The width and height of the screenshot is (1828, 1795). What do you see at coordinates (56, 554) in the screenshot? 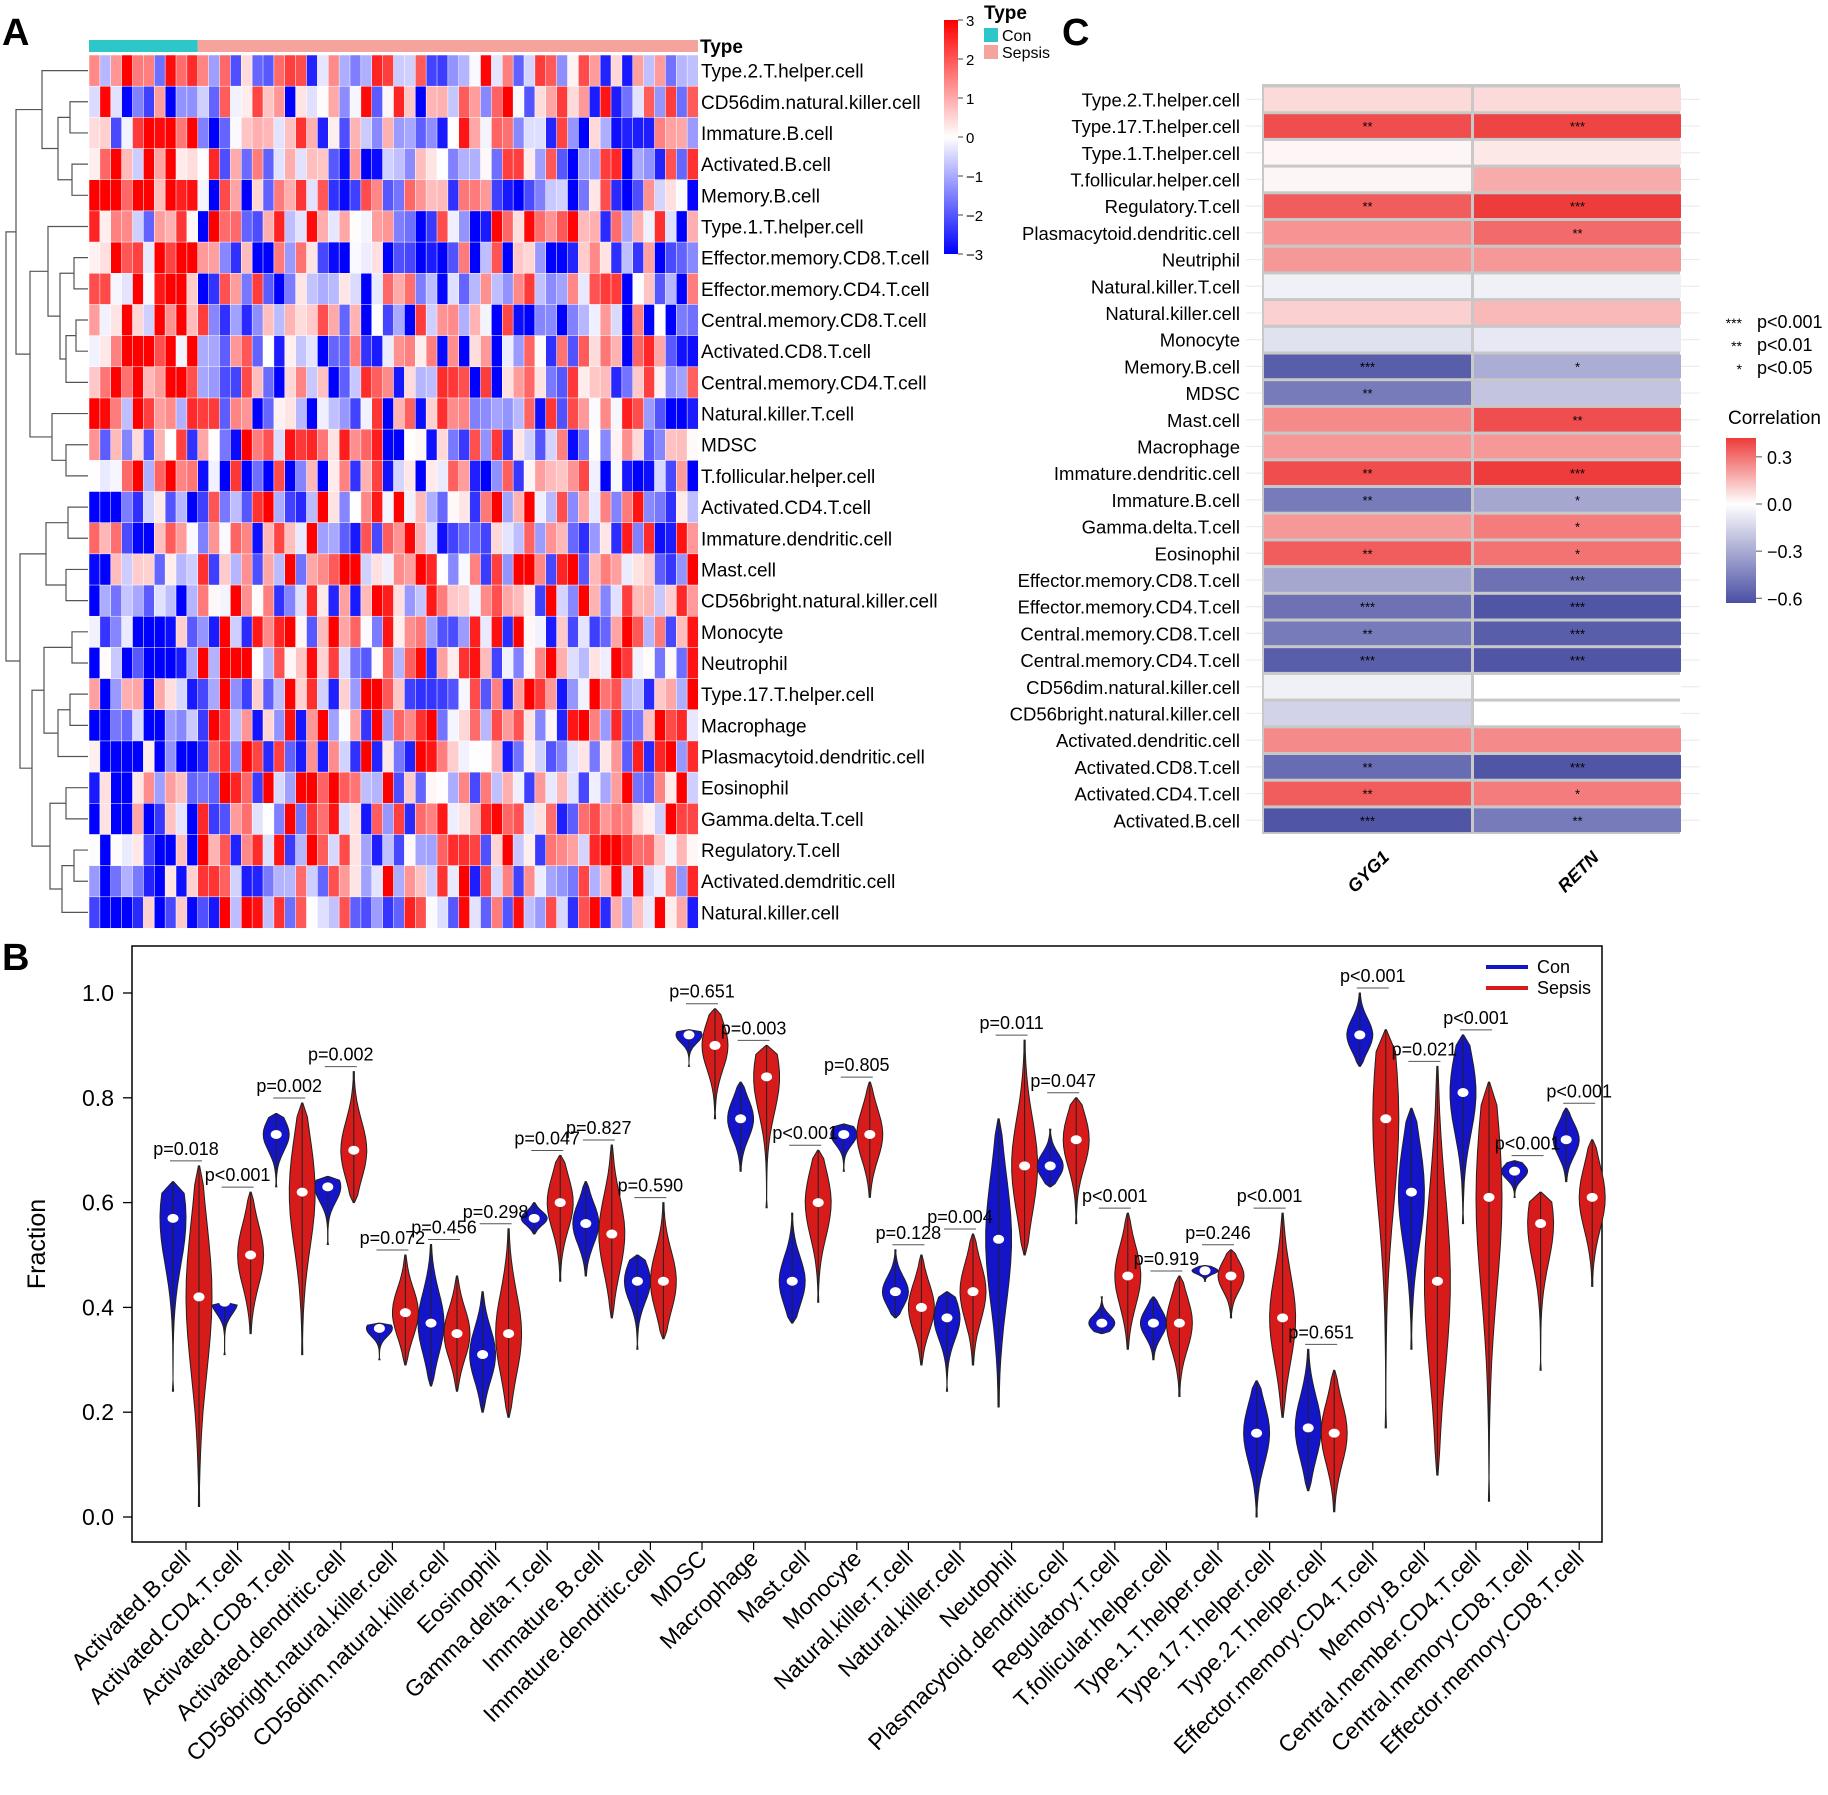
I see `dendrogram-branch` at bounding box center [56, 554].